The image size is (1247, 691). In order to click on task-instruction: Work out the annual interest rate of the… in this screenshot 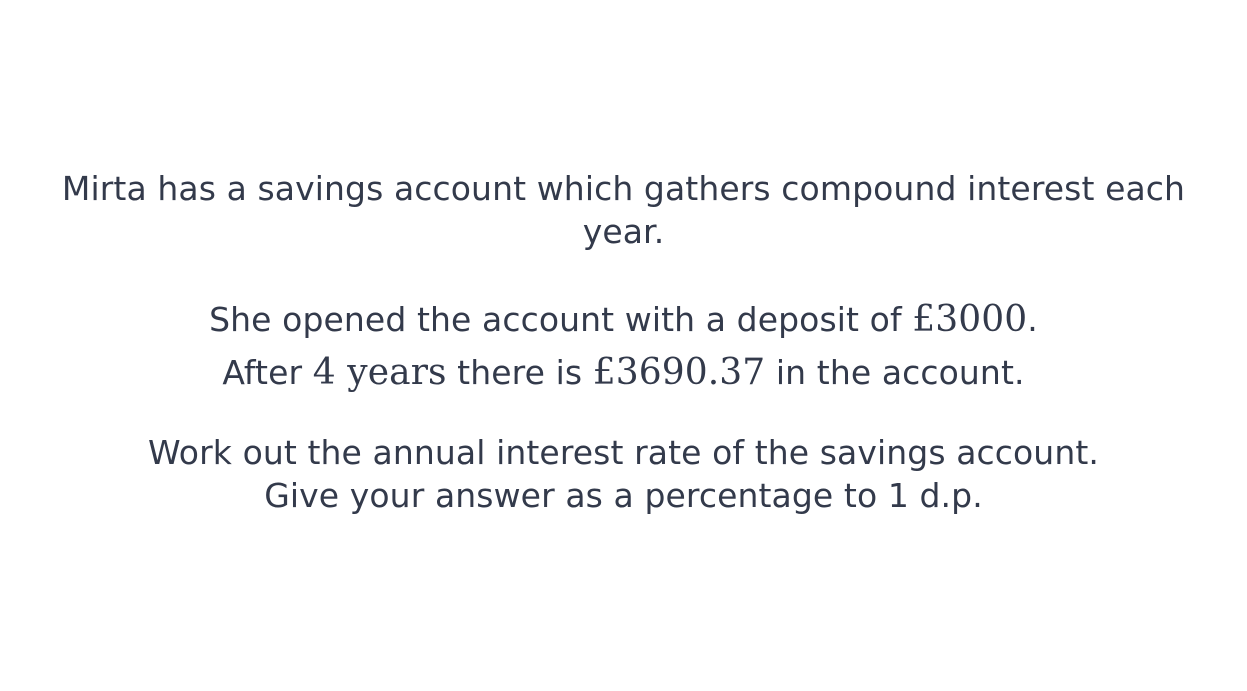, I will do `click(623, 452)`.